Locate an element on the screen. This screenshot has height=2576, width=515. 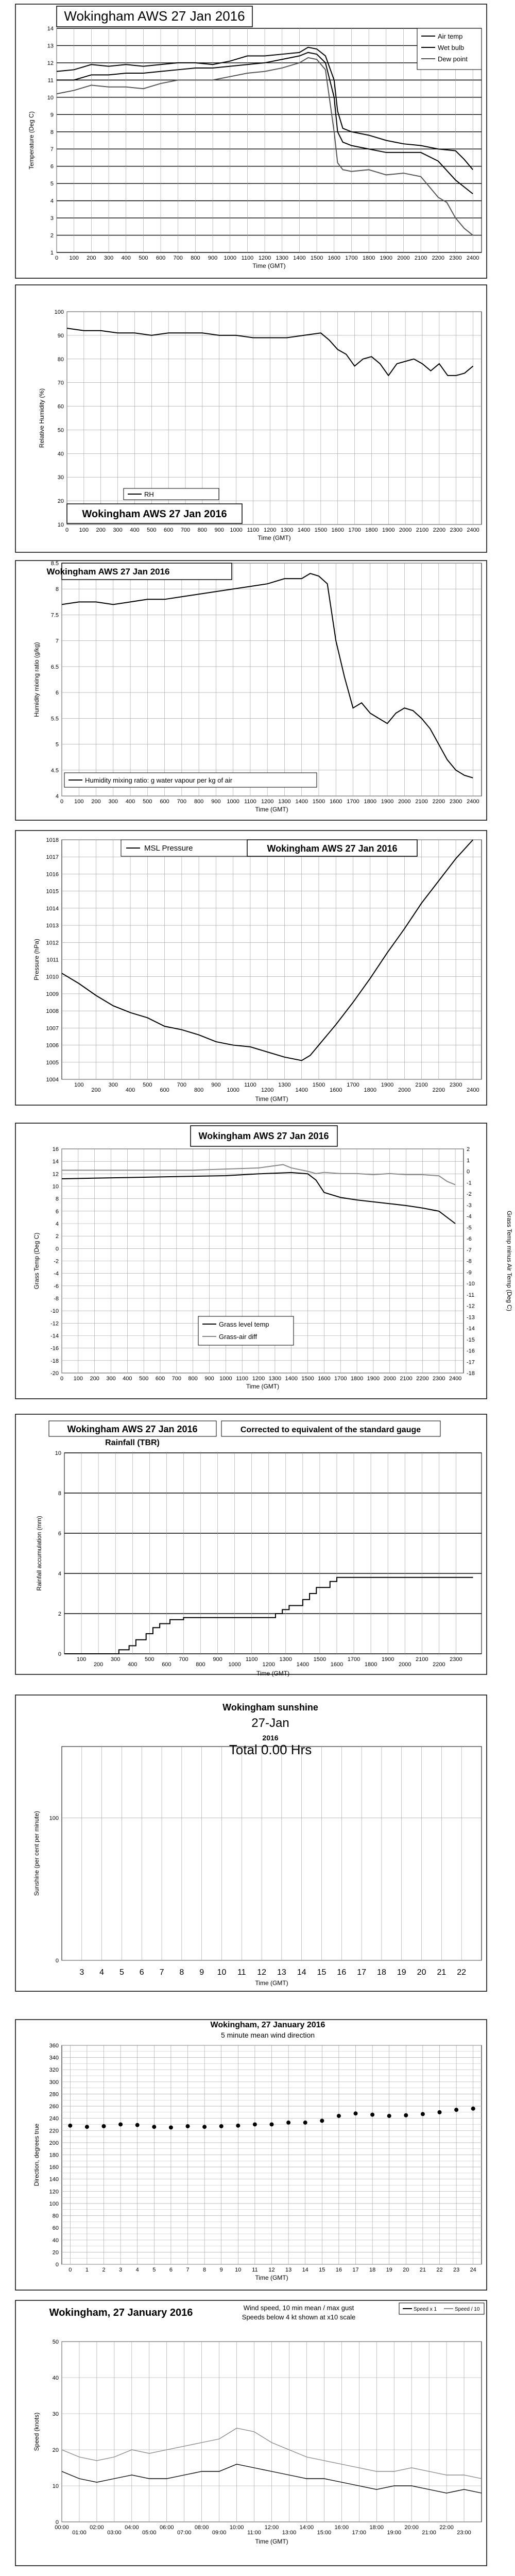
x-tick-label: 12 is located at coordinates (271, 2270).